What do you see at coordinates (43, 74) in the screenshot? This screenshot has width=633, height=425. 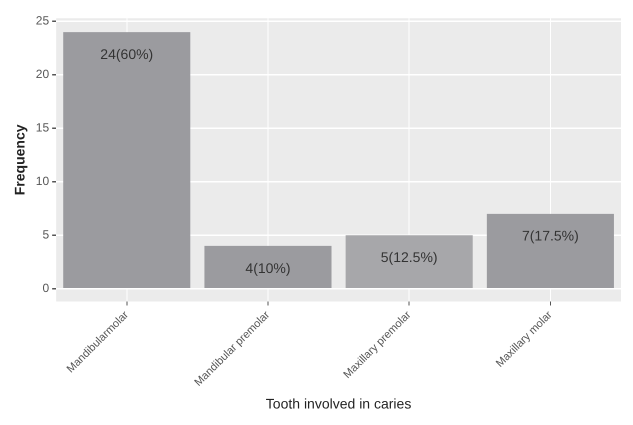 I see `y-tick-label: 20` at bounding box center [43, 74].